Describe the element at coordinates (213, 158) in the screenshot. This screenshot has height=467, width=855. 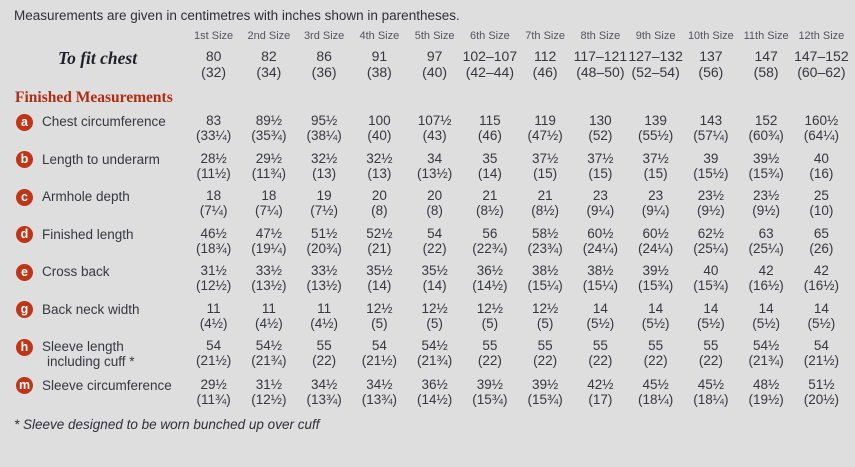
I see `cm-value: 28½` at that location.